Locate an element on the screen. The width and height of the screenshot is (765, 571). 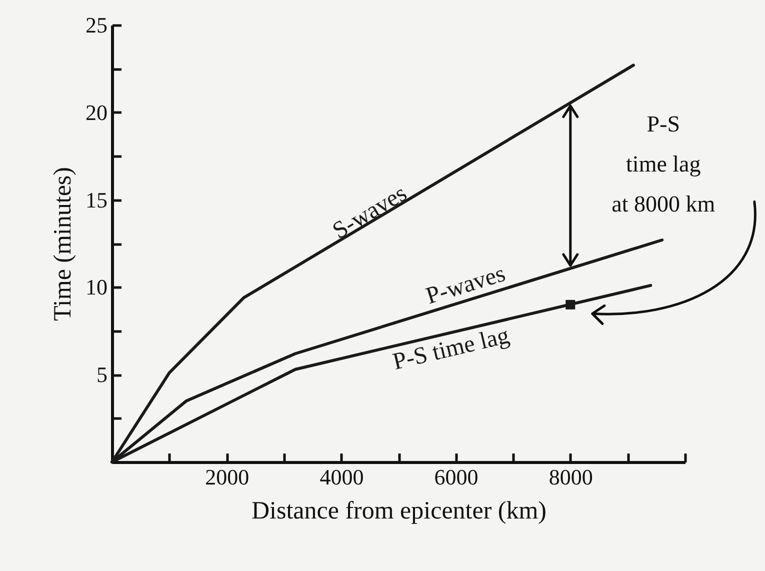
text: P-waves is located at coordinates (465, 285).